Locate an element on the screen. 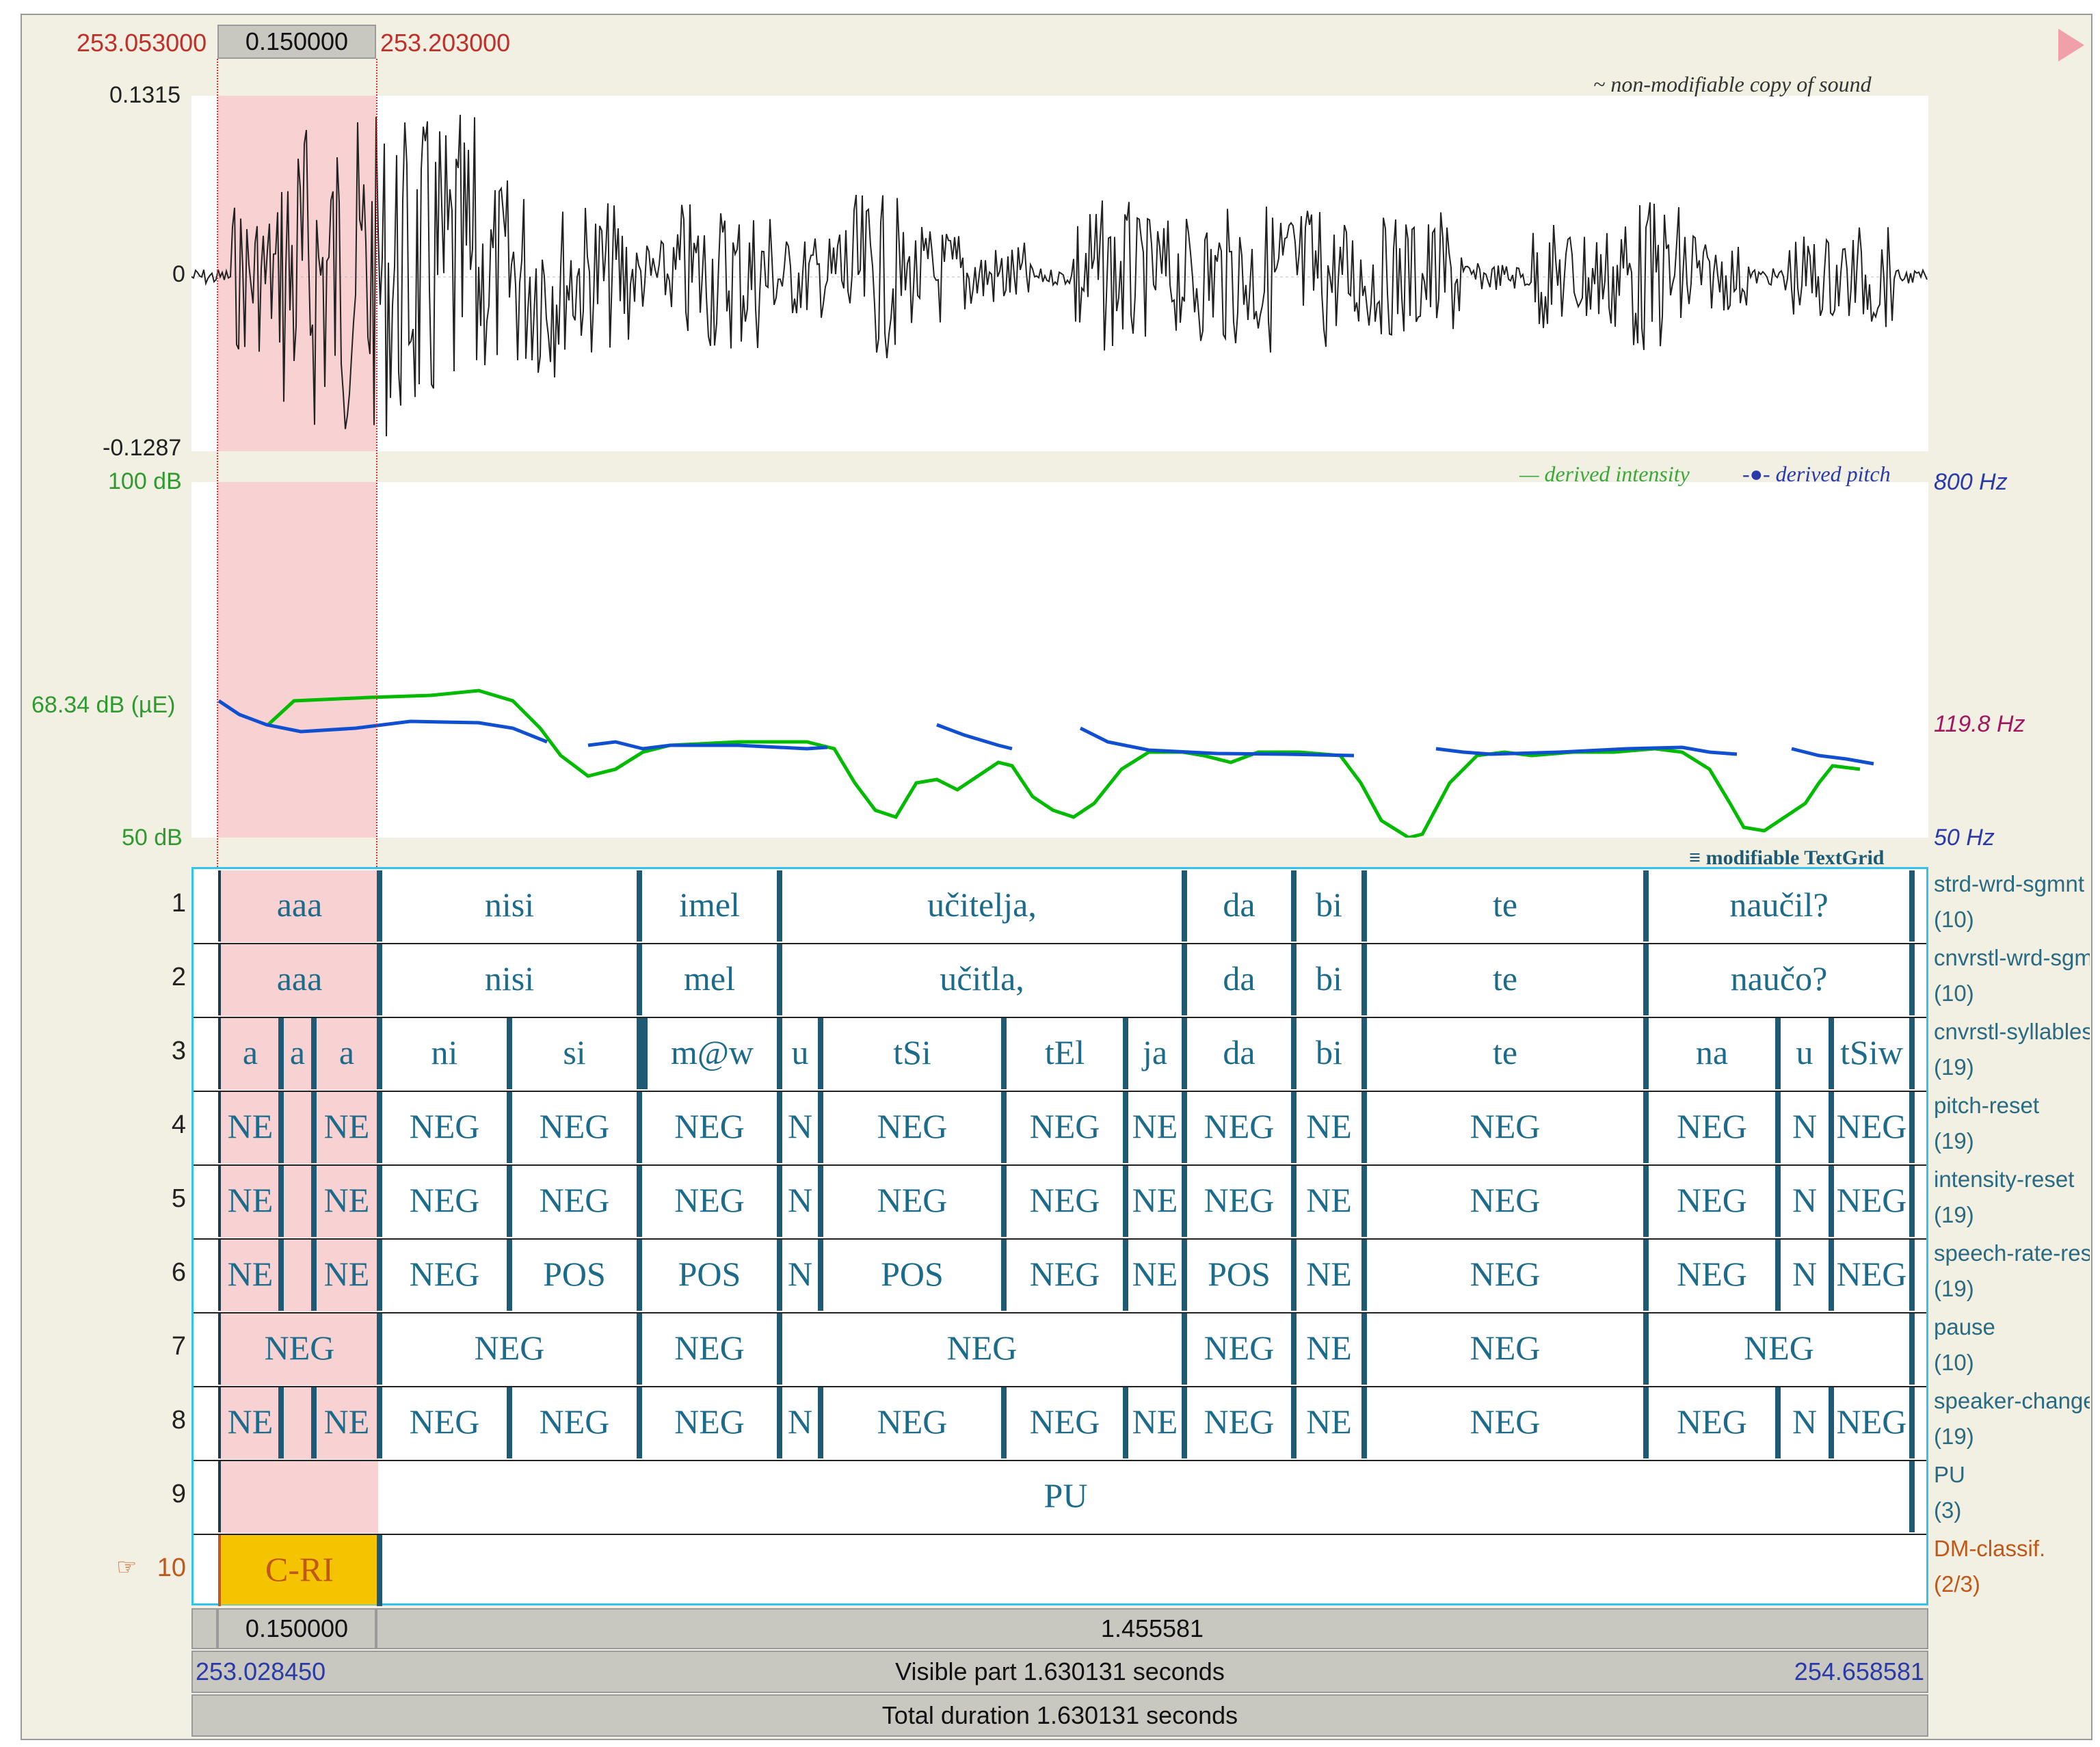 The image size is (2100, 1747). tier-5-interval: N is located at coordinates (800, 1200).